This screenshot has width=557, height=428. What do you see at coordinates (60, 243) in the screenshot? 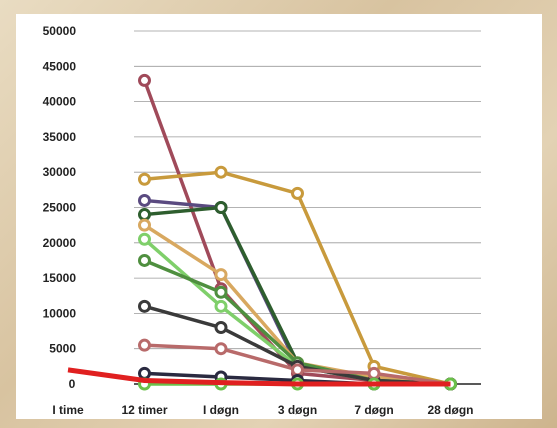
I see `y-tick-label: 20000` at bounding box center [60, 243].